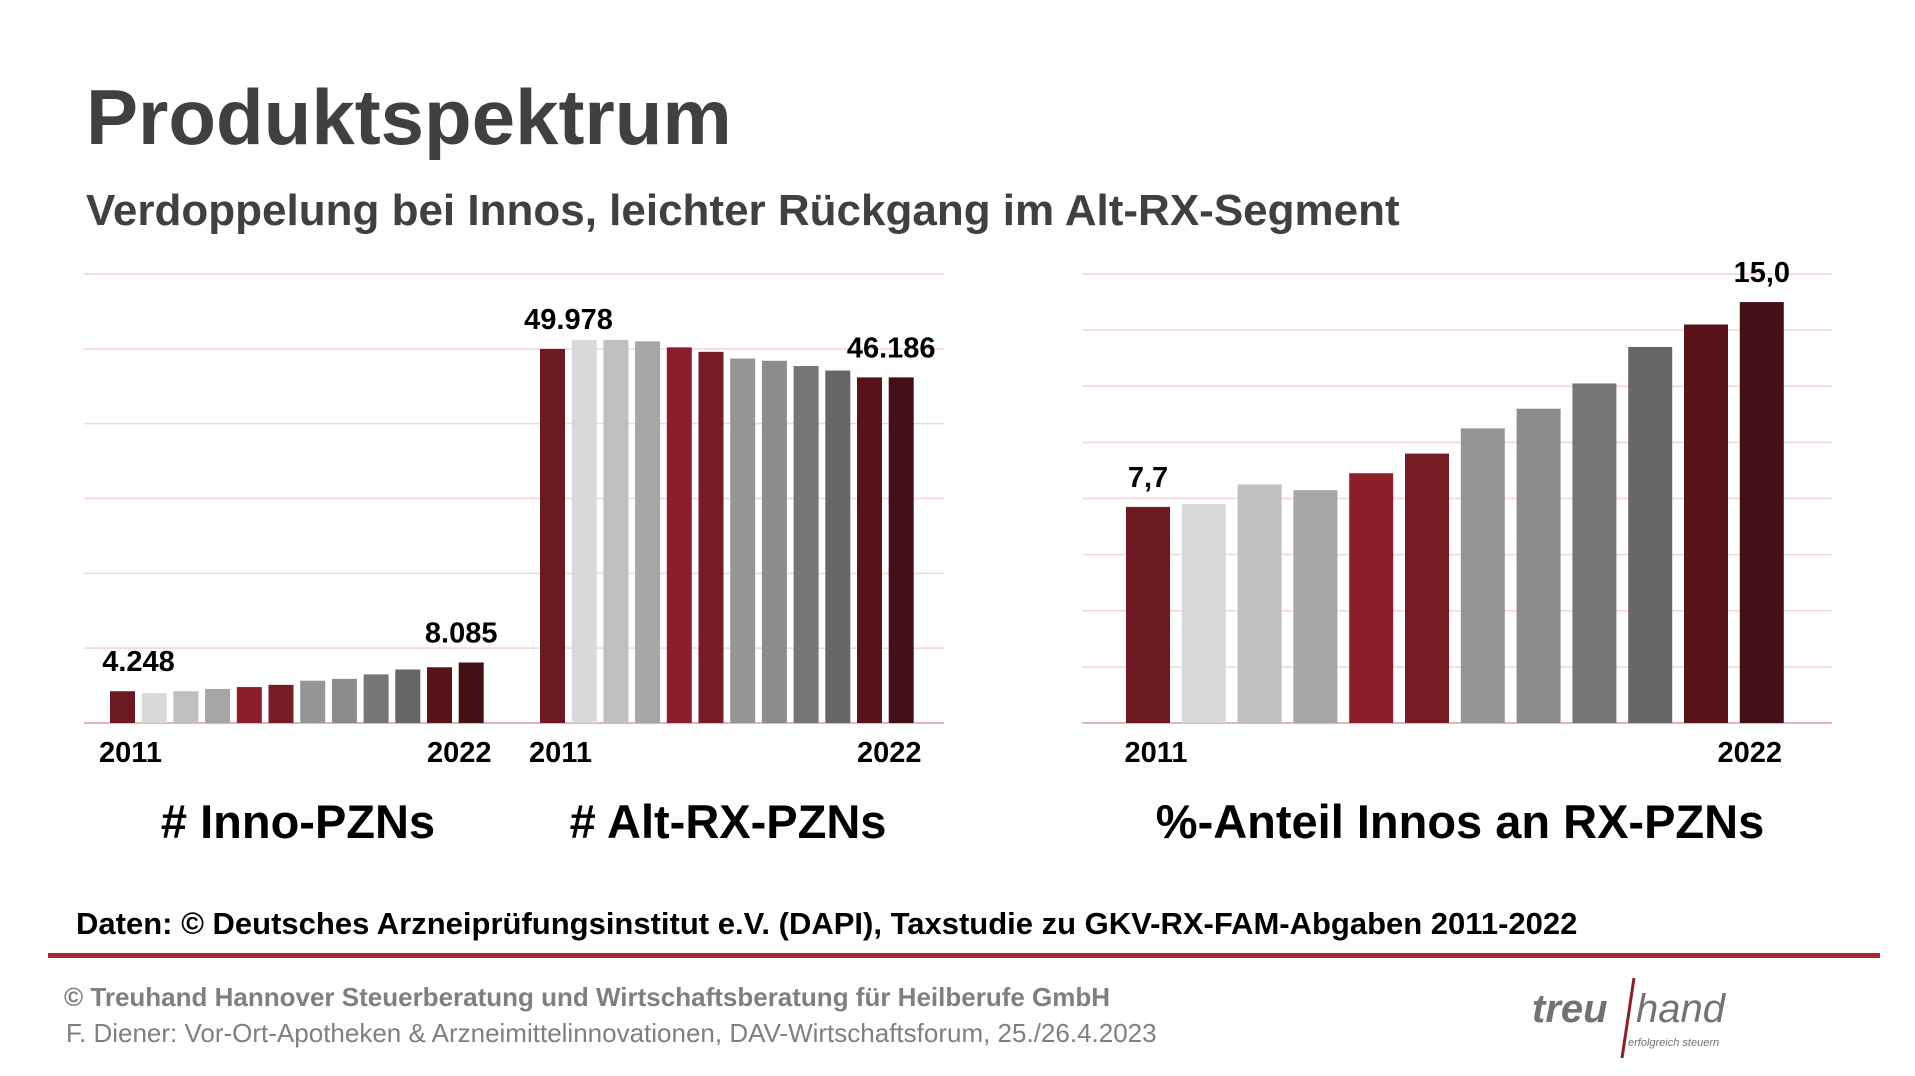  Describe the element at coordinates (728, 821) in the screenshot. I see `alt-rx-chart-caption: # Alt-RX-PZNs` at that location.